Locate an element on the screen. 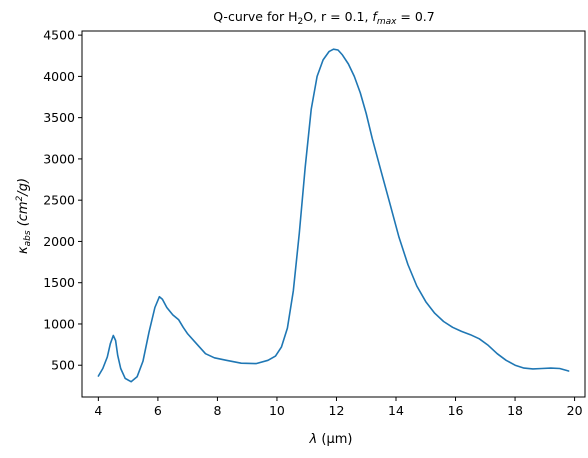 The height and width of the screenshot is (458, 588). y-tick-label: 3500 is located at coordinates (59, 117).